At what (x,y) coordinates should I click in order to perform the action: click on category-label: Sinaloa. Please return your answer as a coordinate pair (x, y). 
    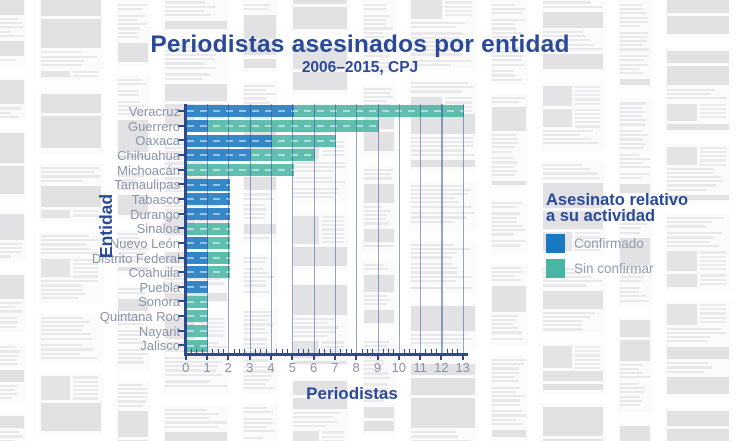
    Looking at the image, I should click on (158, 229).